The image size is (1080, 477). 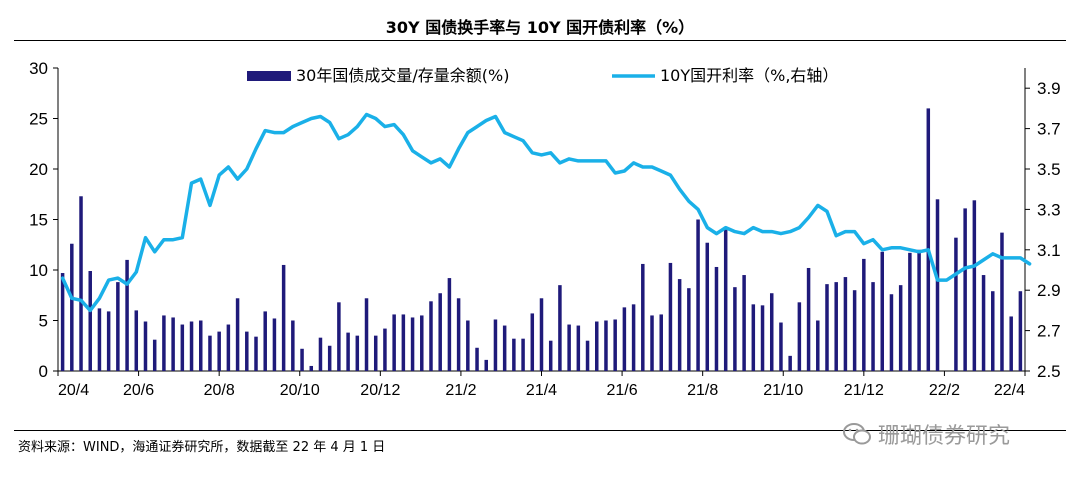 What do you see at coordinates (749, 75) in the screenshot?
I see `legend-line-label: 10Y国开利率（%,右轴）` at bounding box center [749, 75].